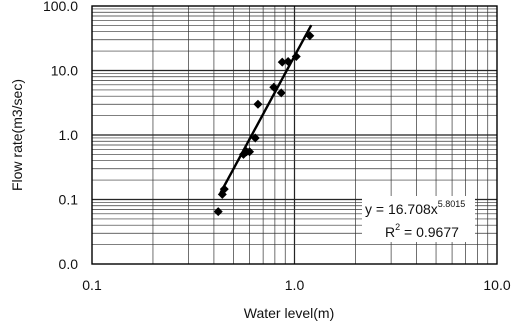 The width and height of the screenshot is (520, 325). Describe the element at coordinates (390, 232) in the screenshot. I see `r-squared-prefix: R` at that location.